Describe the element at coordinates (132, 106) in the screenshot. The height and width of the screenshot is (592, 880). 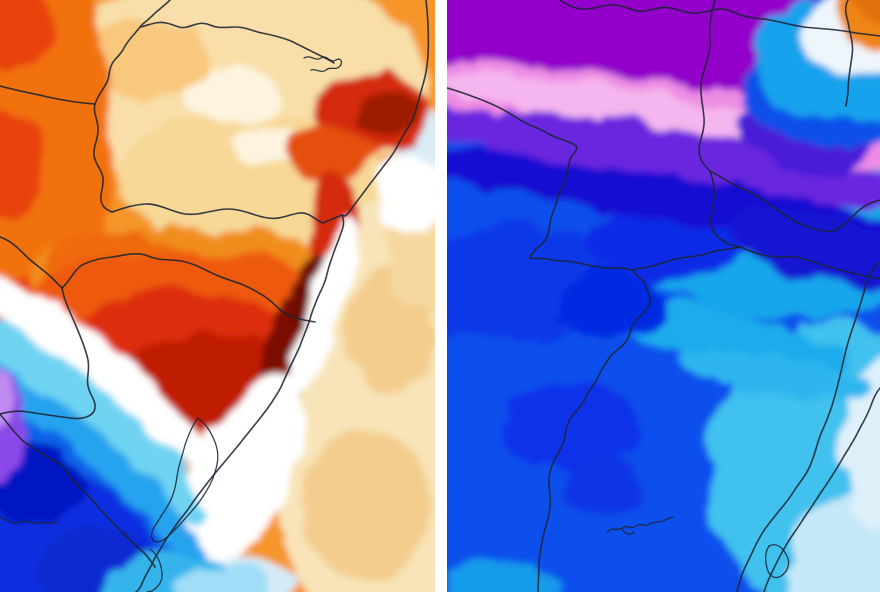
I see `parana-west-border` at that location.